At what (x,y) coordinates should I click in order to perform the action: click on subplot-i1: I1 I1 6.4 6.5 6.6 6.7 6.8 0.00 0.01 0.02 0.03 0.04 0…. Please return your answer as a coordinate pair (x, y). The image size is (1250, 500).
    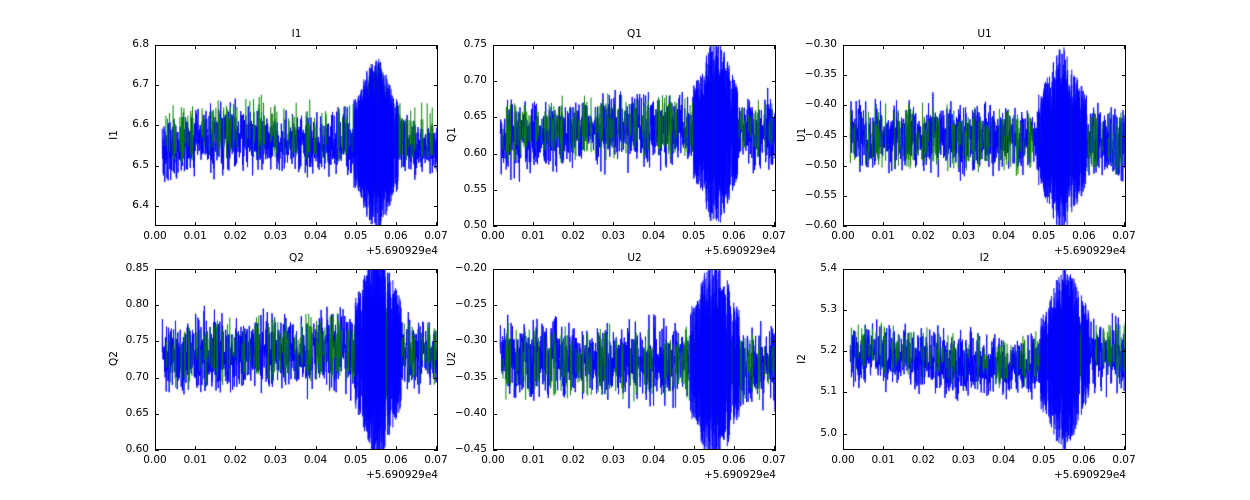
    Looking at the image, I should click on (278, 142).